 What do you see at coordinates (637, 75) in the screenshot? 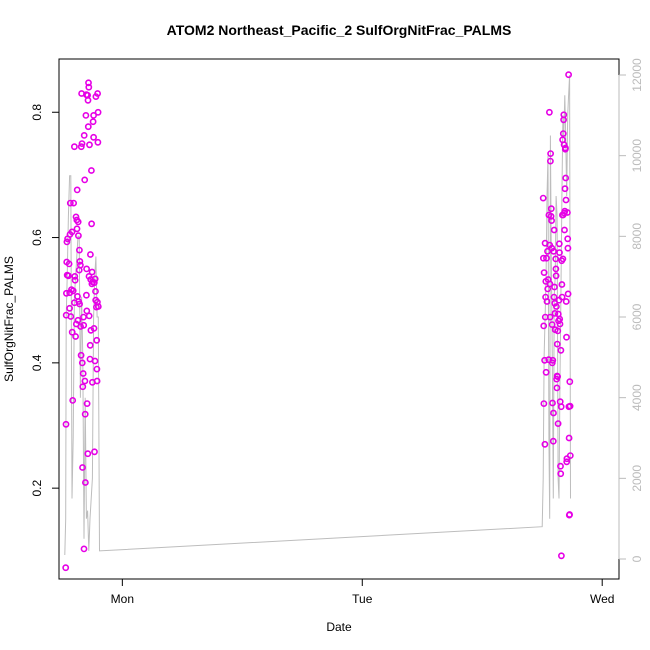
I see `right-y-tick-label: 12000` at bounding box center [637, 75].